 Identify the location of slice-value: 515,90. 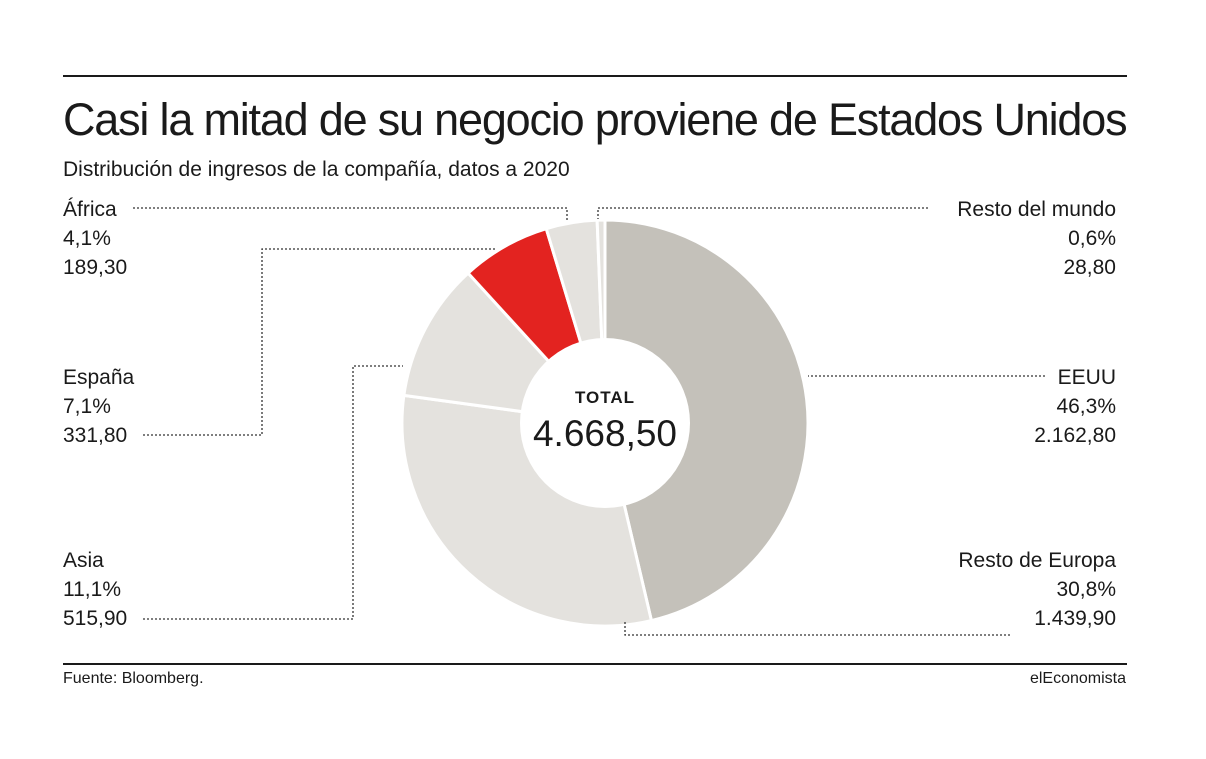
(95, 618).